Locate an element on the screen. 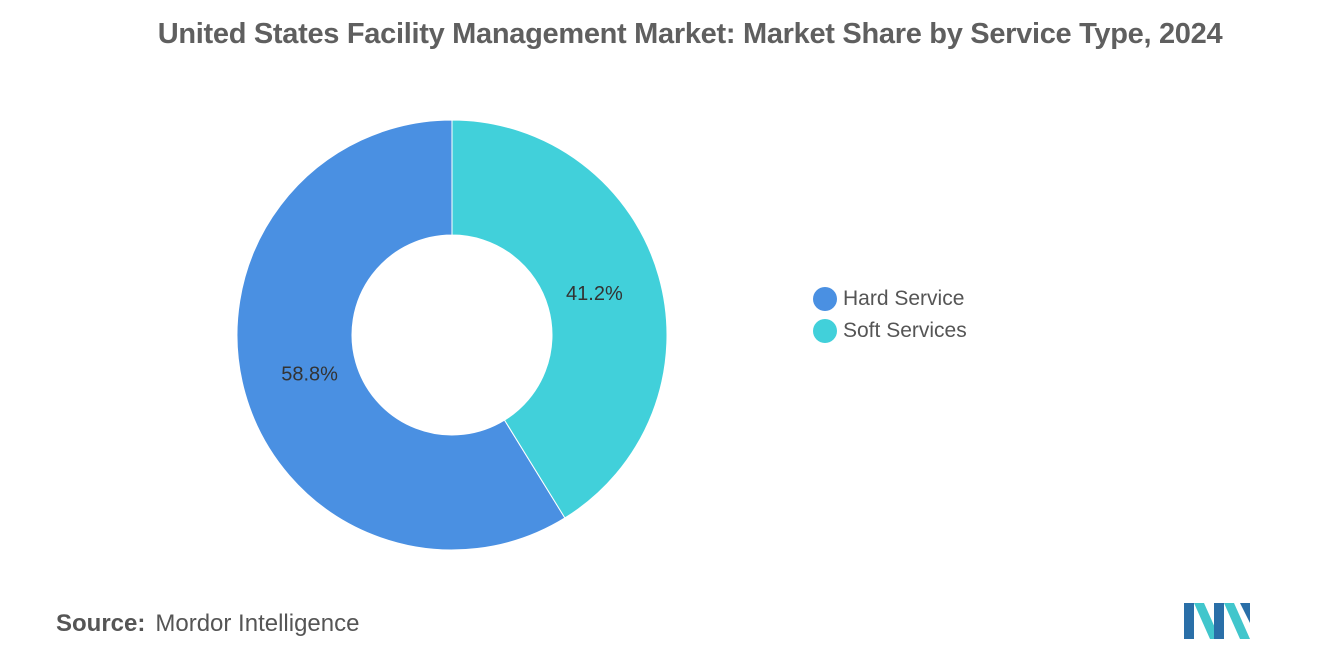 The height and width of the screenshot is (665, 1320). chart-legend: Hard Service Soft Services is located at coordinates (890, 315).